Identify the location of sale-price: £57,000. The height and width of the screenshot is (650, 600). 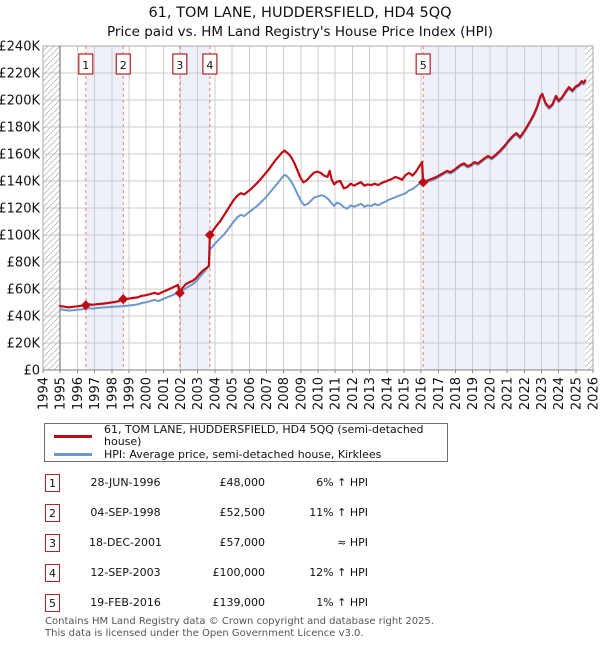
(242, 542).